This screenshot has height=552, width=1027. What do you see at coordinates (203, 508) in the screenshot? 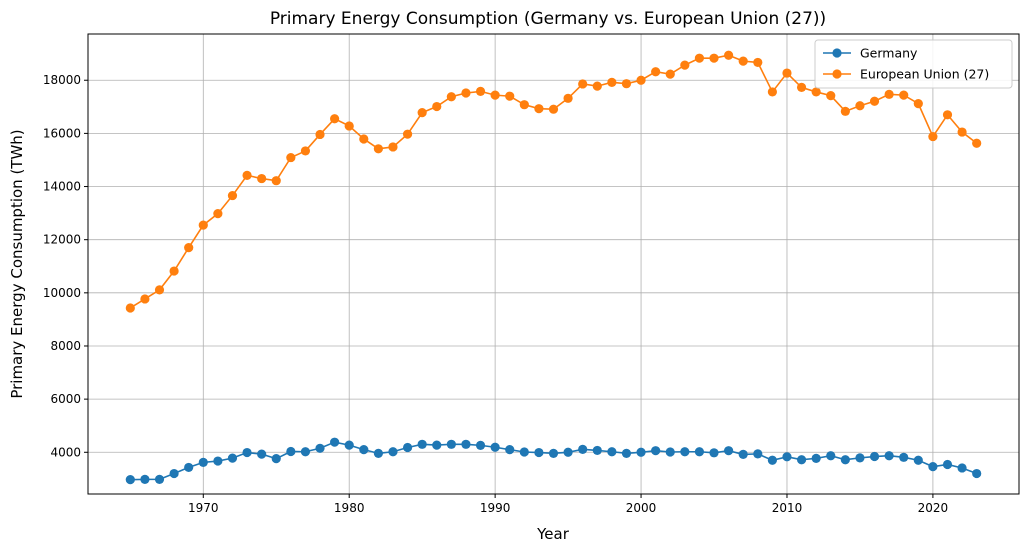
I see `x-tick-label: 1970` at bounding box center [203, 508].